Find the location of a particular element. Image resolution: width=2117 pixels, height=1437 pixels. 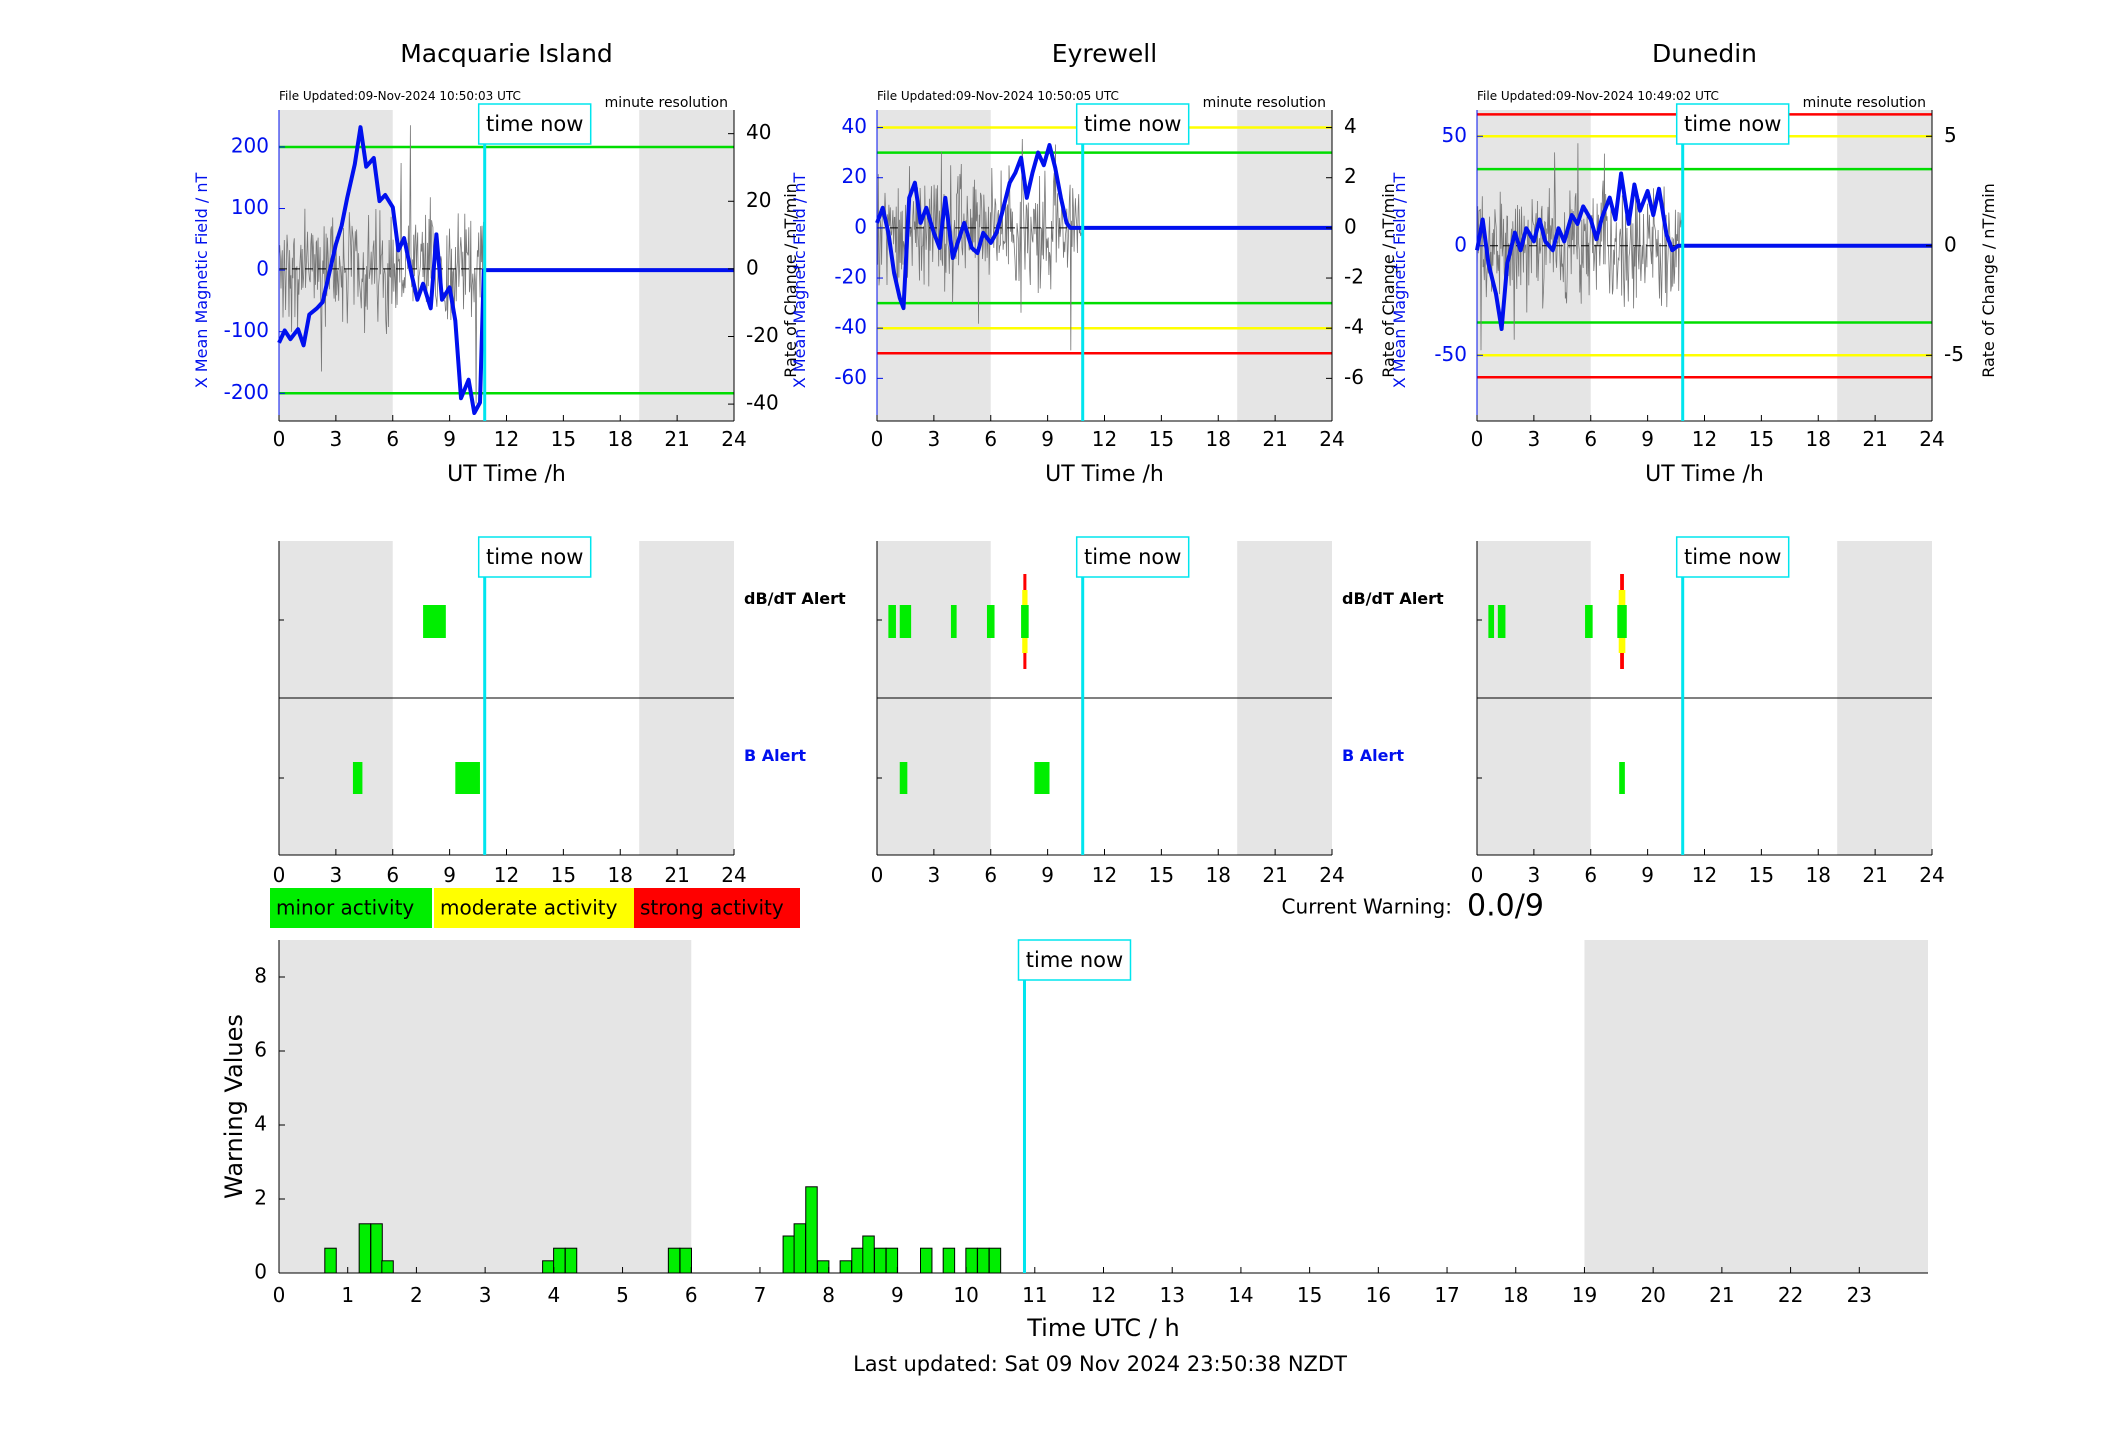

b-alert-label: B Alert is located at coordinates (775, 755).